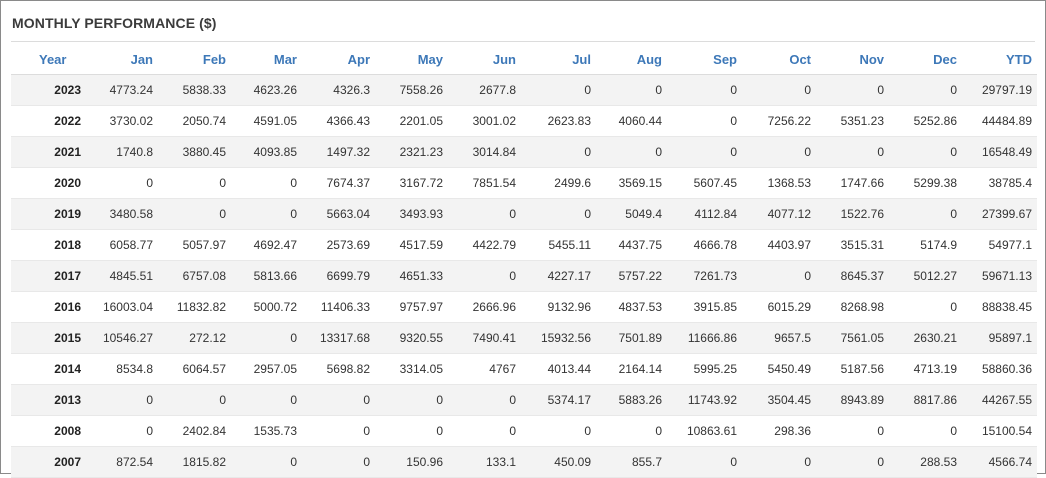  Describe the element at coordinates (704, 276) in the screenshot. I see `value-cell: 7261.73` at that location.